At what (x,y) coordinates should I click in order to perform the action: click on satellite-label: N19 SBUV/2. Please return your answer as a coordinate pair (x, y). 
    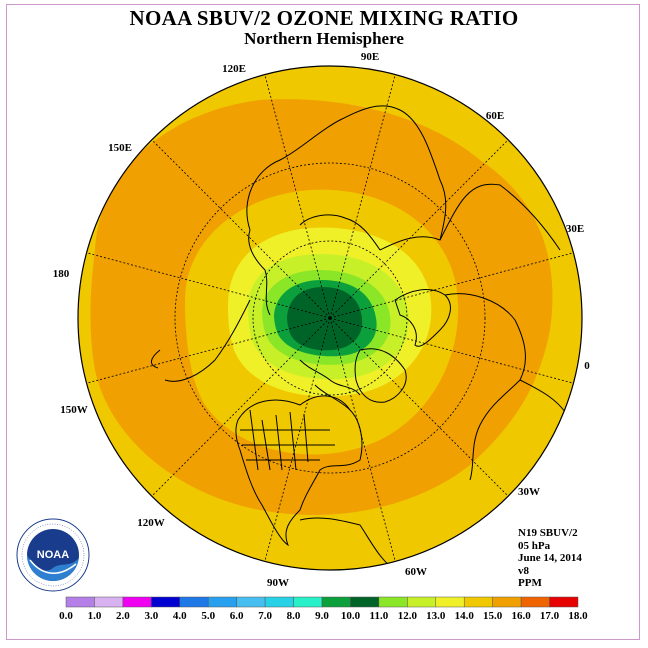
    Looking at the image, I should click on (548, 533).